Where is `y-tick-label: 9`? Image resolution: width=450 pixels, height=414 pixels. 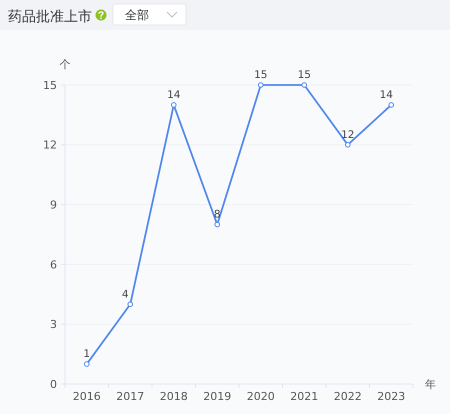 y-tick-label: 9 is located at coordinates (53, 205).